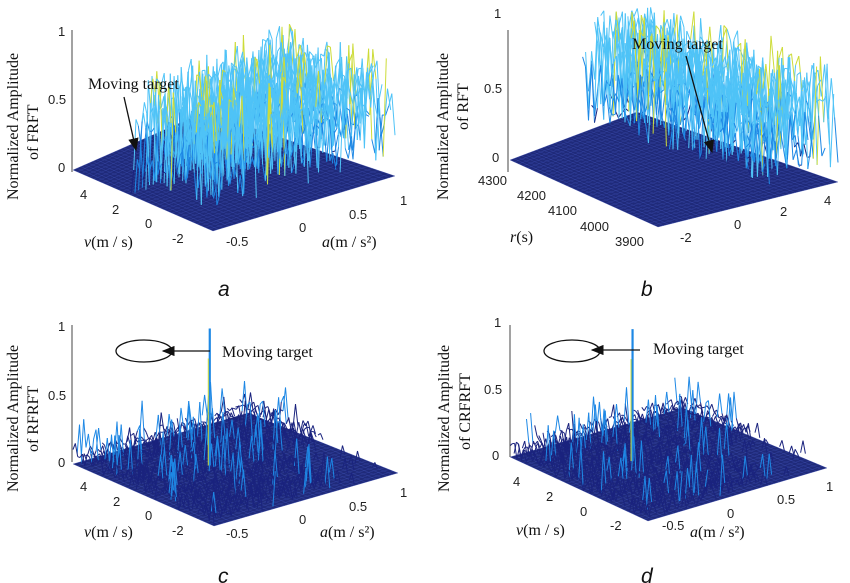 Image resolution: width=850 pixels, height=583 pixels. What do you see at coordinates (349, 242) in the screenshot?
I see `y-axis-label-a: a(m / s²)` at bounding box center [349, 242].